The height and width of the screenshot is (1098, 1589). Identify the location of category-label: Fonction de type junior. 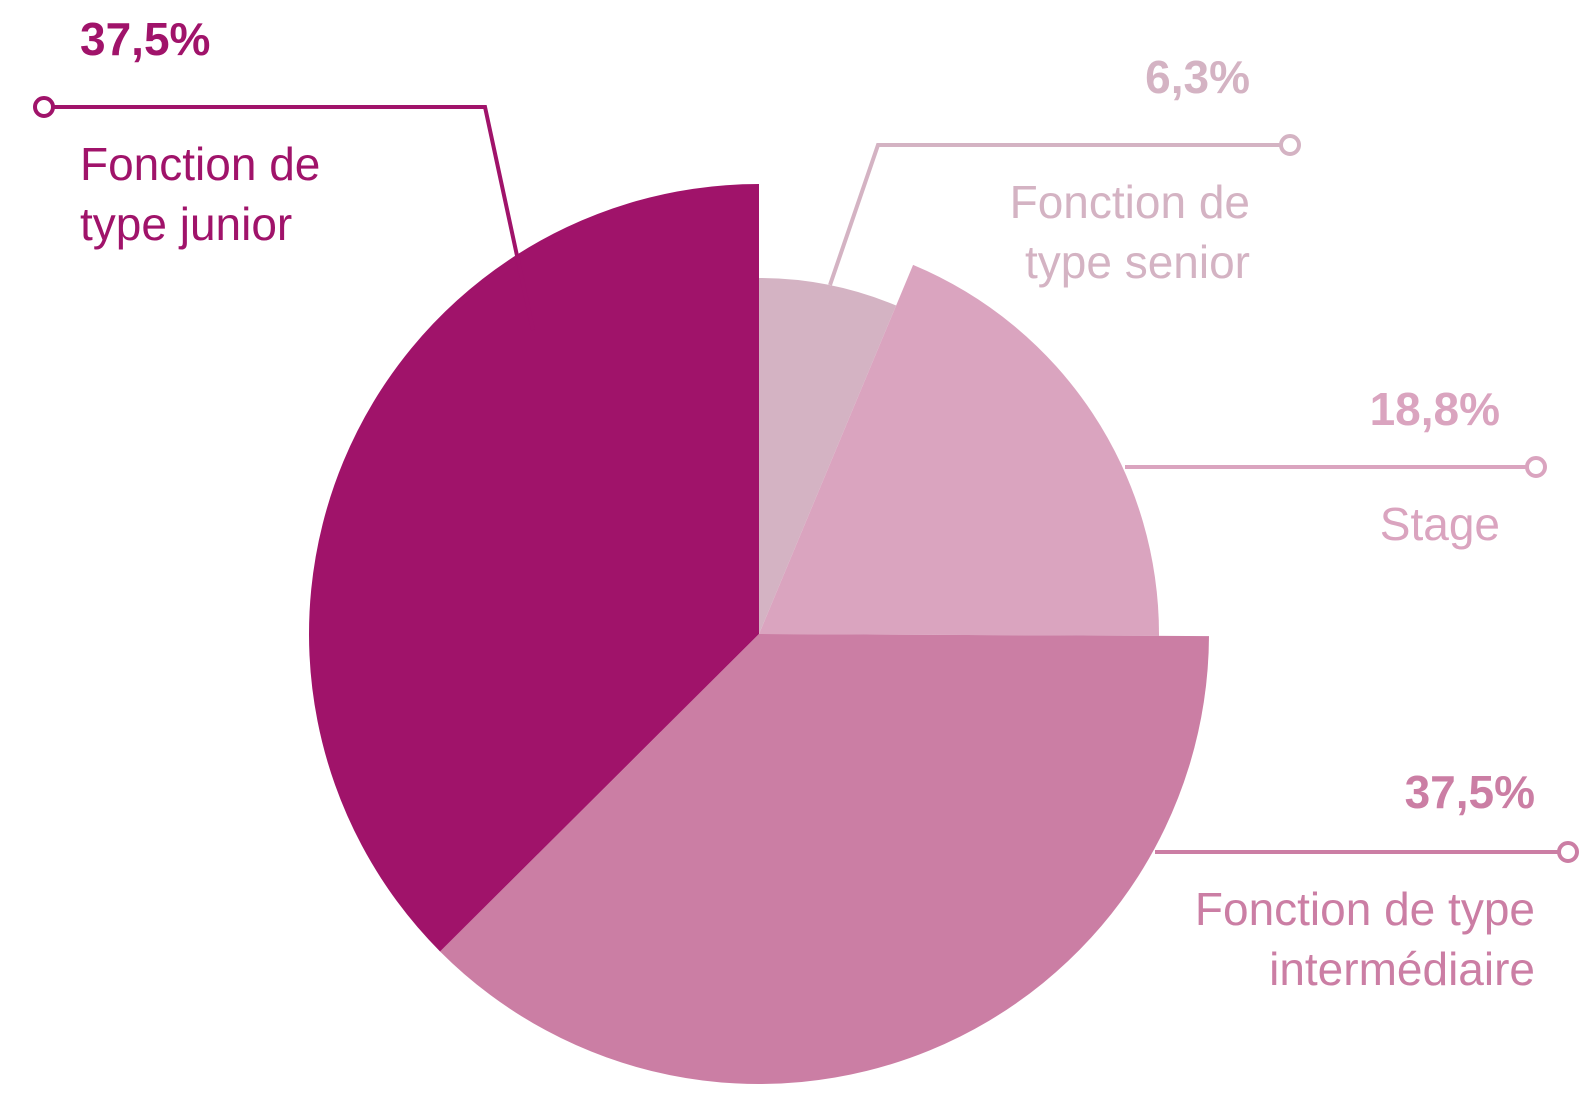
(200, 194).